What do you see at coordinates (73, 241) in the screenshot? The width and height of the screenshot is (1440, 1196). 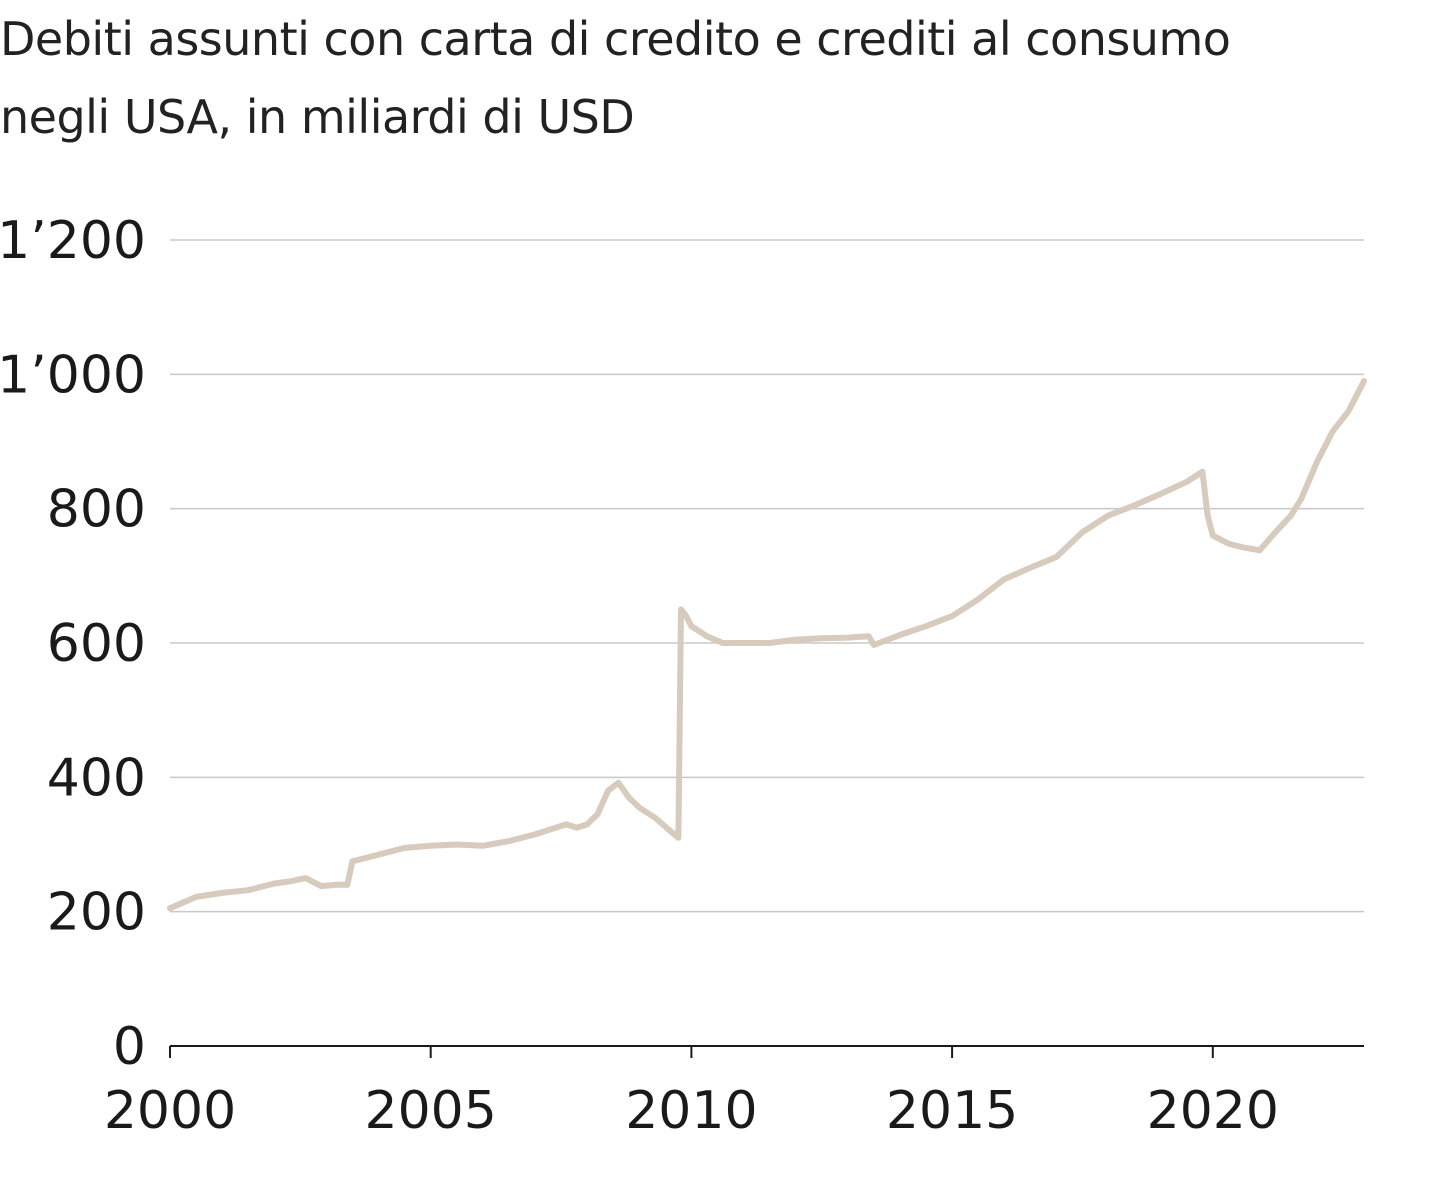 I see `y-tick-label: 1’200` at bounding box center [73, 241].